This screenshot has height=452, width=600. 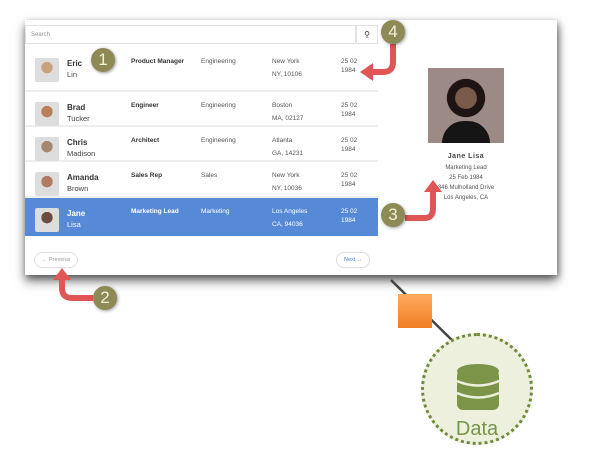 What do you see at coordinates (81, 153) in the screenshot?
I see `last-name: Madison` at bounding box center [81, 153].